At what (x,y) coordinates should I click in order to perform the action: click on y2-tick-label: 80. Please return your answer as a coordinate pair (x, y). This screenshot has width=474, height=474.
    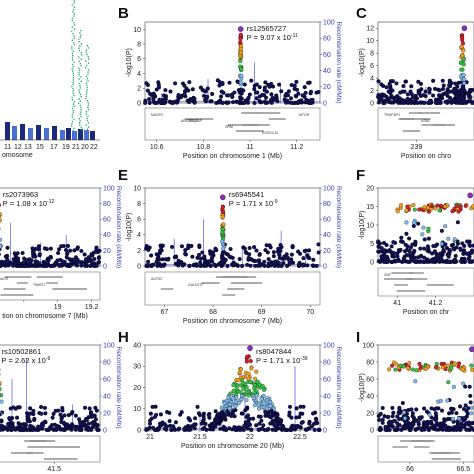
    Looking at the image, I should click on (327, 204).